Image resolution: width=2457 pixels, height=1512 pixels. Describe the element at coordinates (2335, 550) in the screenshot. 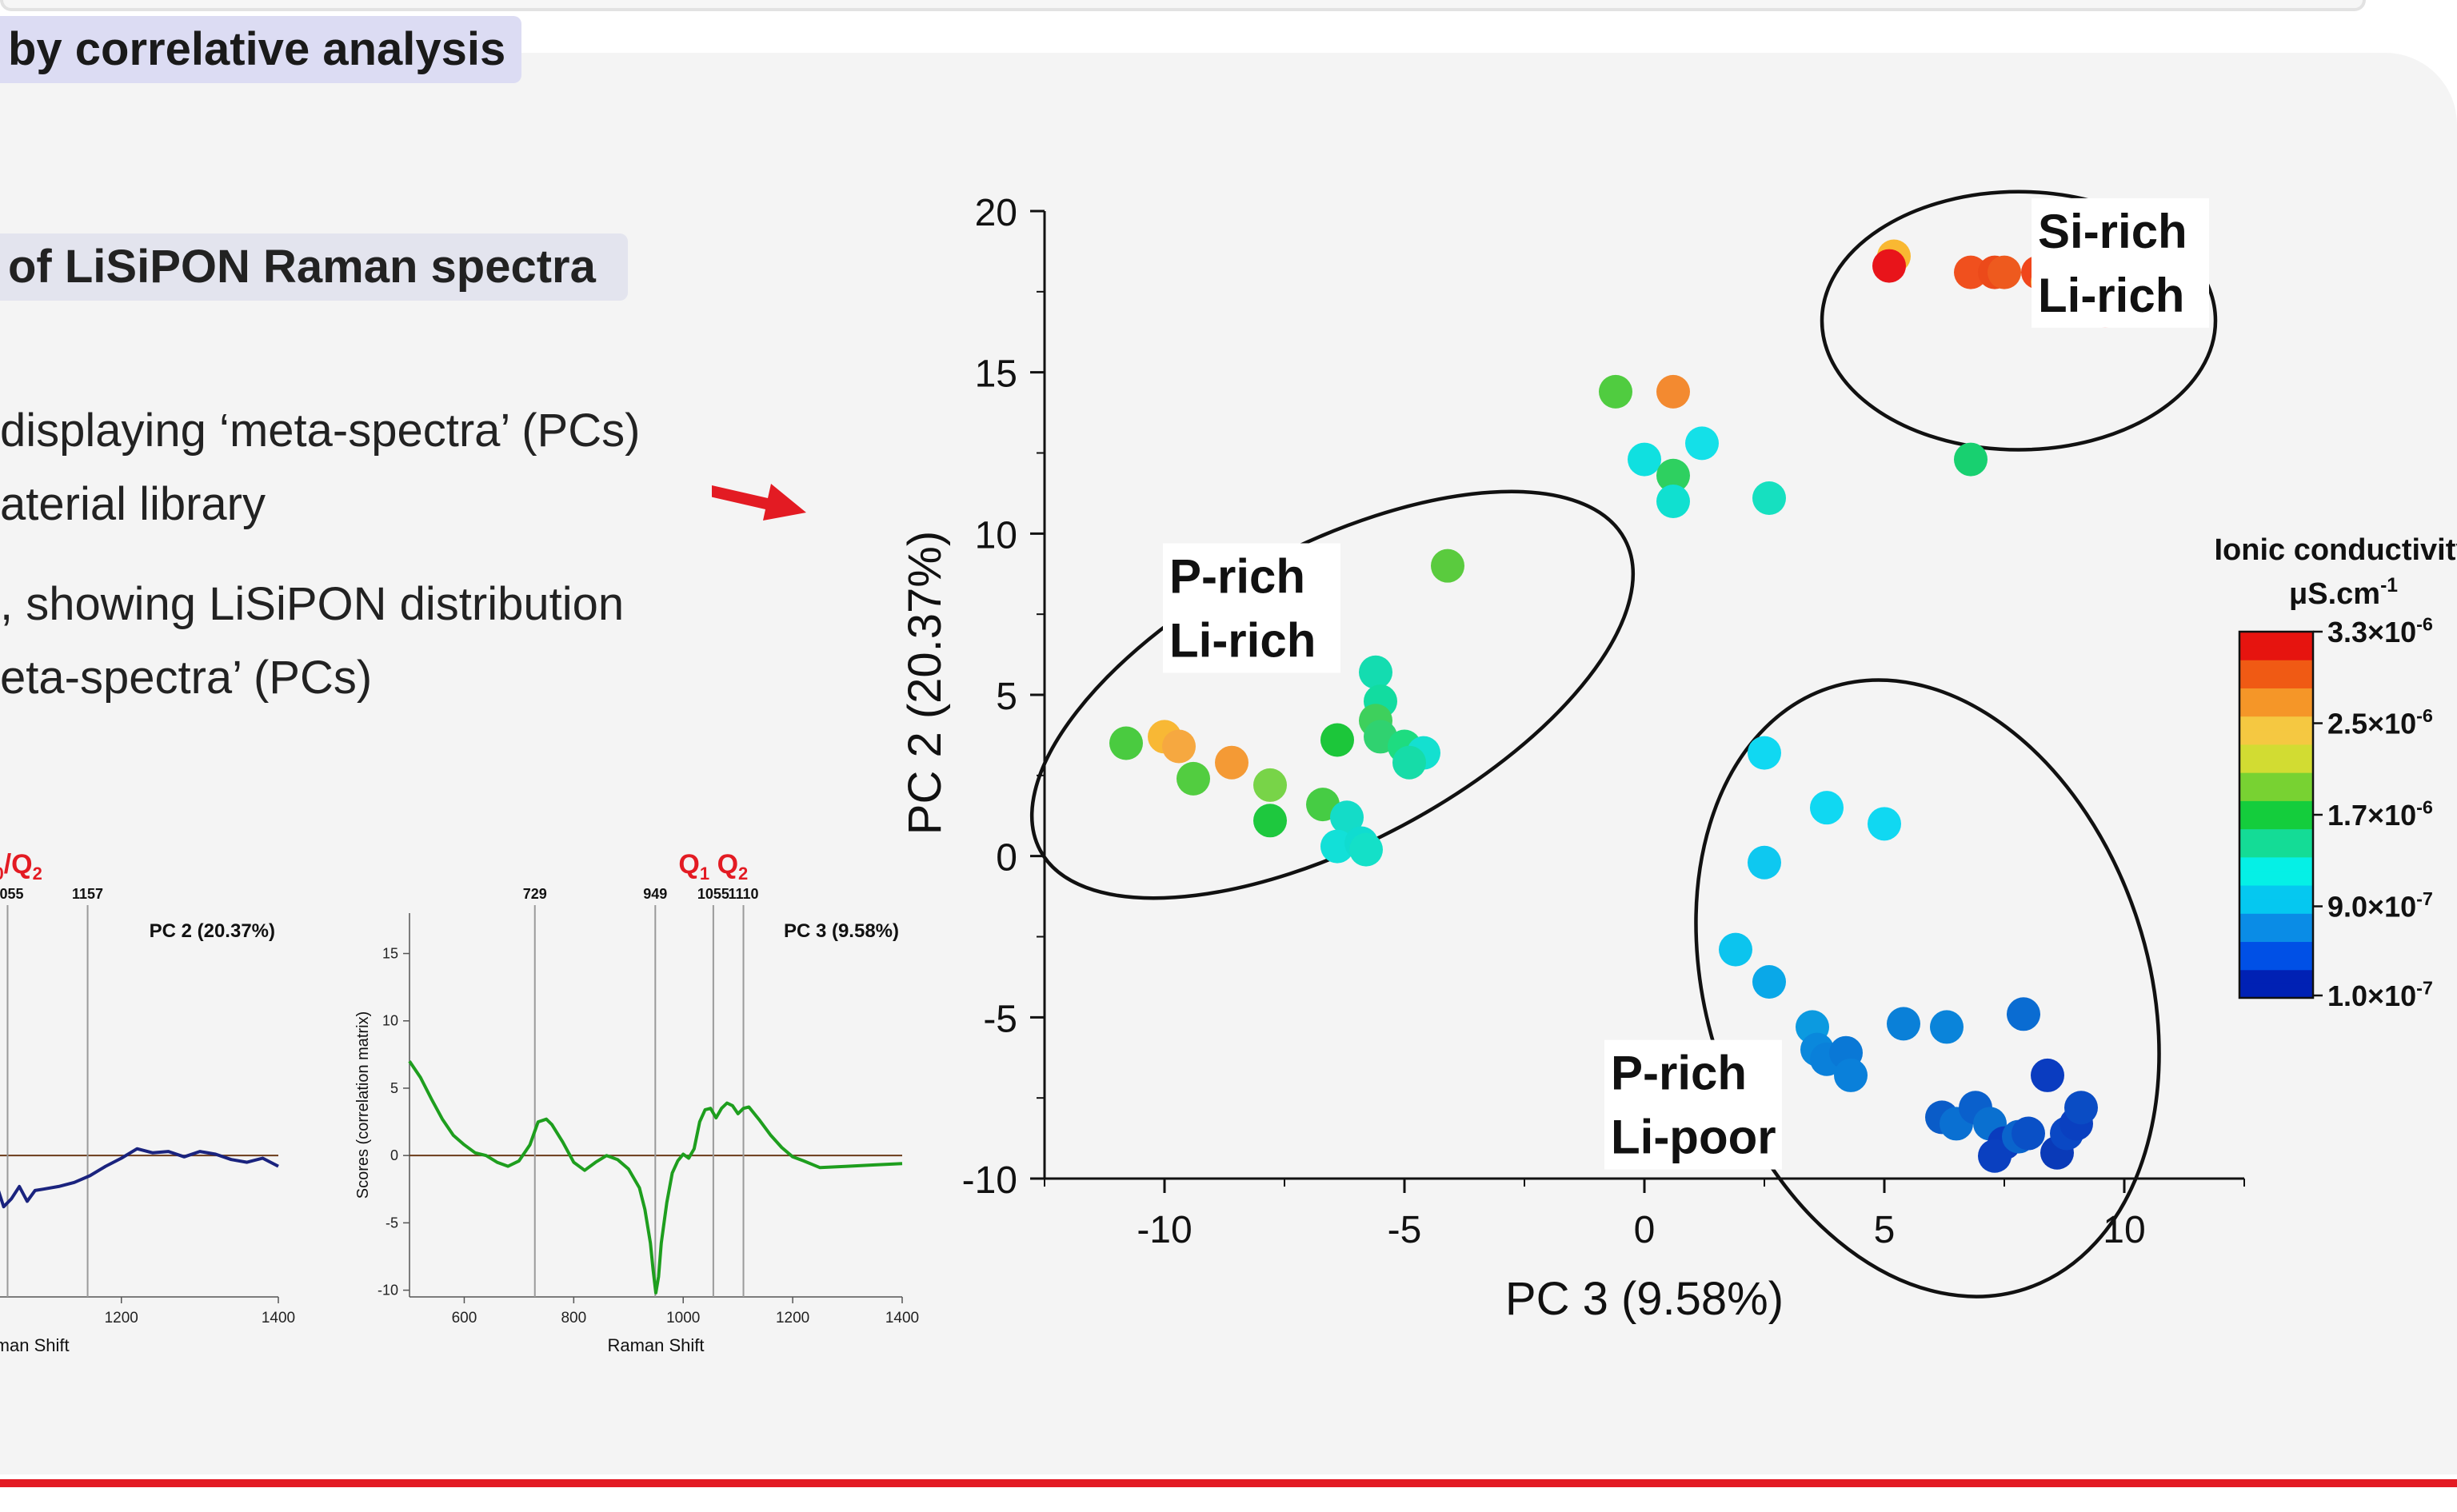

I see `legend-title: Ionic conductivity` at that location.